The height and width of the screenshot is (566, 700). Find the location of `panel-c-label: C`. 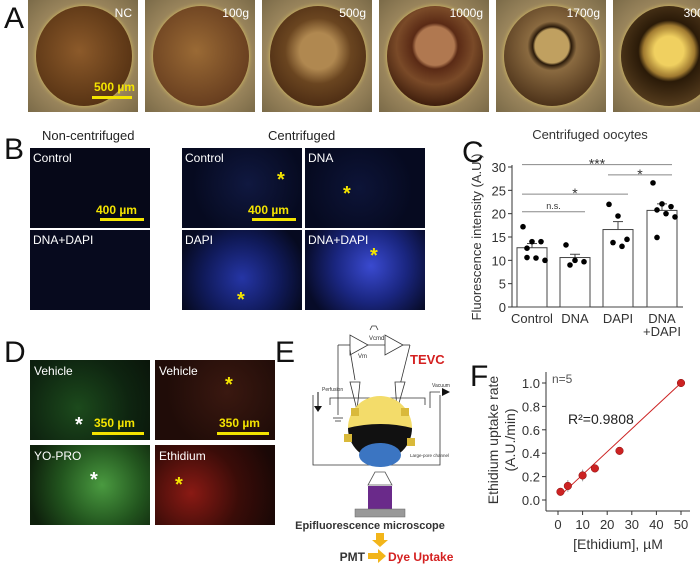

panel-c-label: C is located at coordinates (473, 152).